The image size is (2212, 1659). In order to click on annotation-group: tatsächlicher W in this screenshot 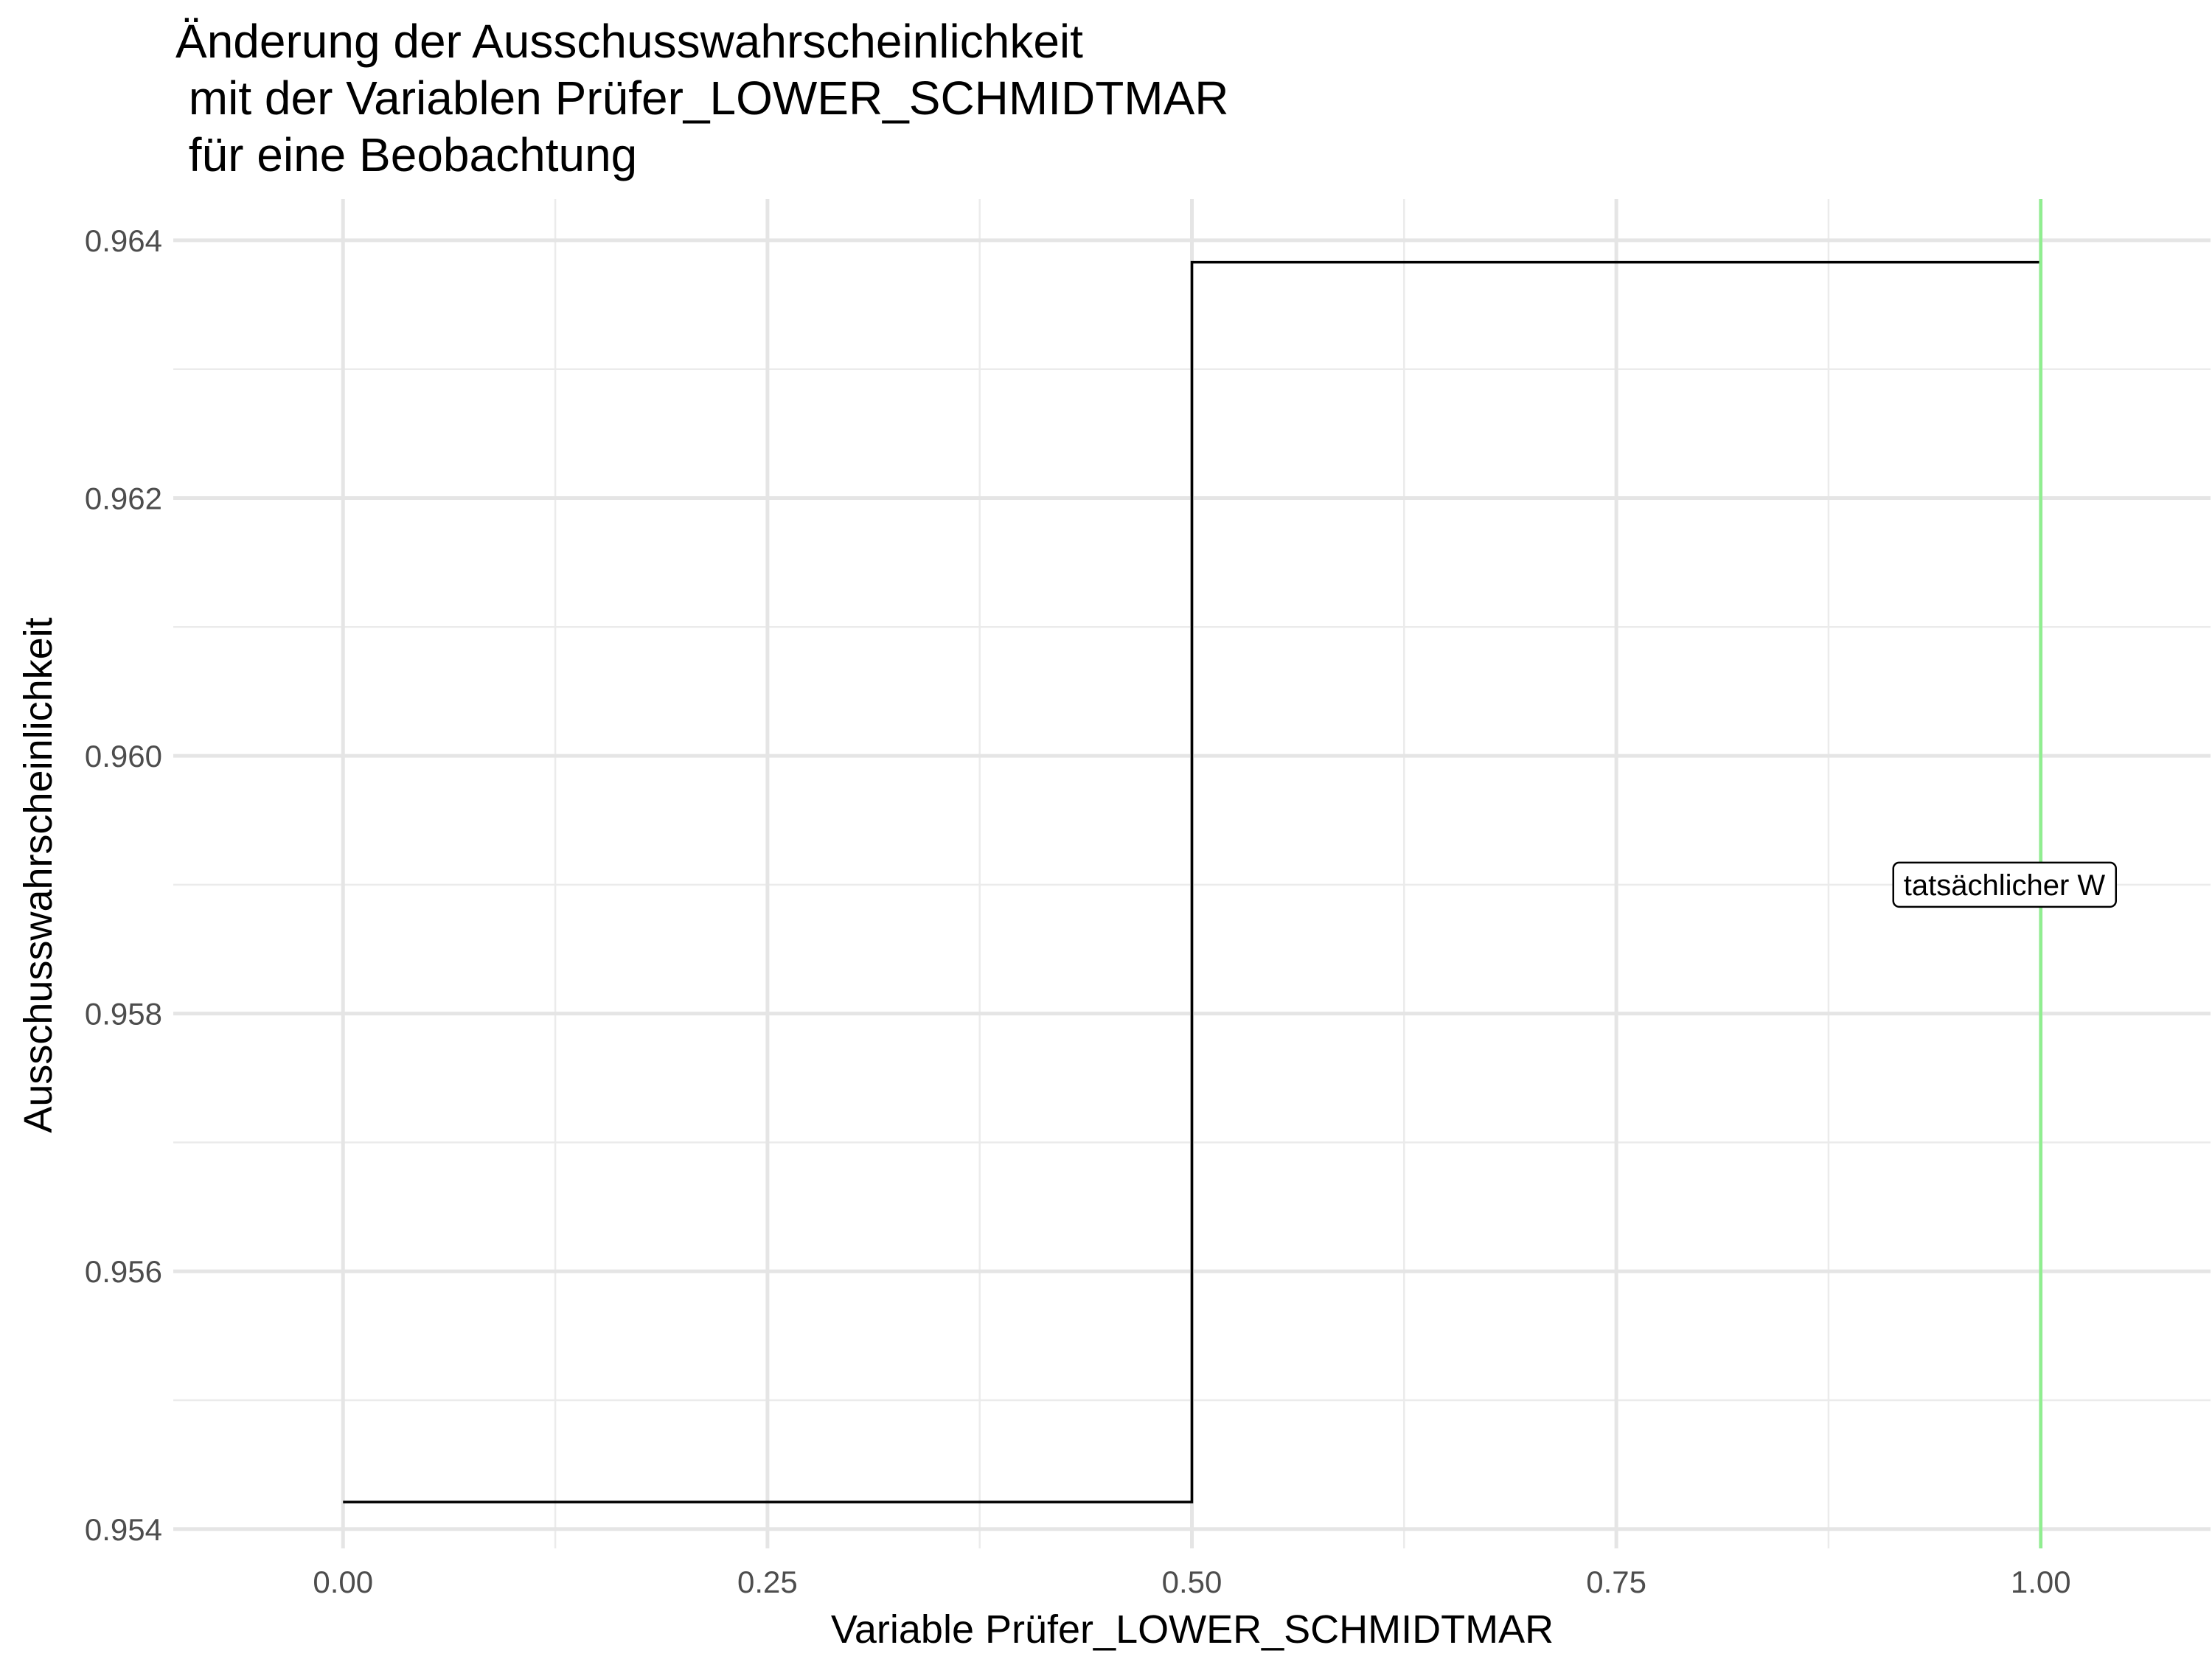, I will do `click(2004, 884)`.